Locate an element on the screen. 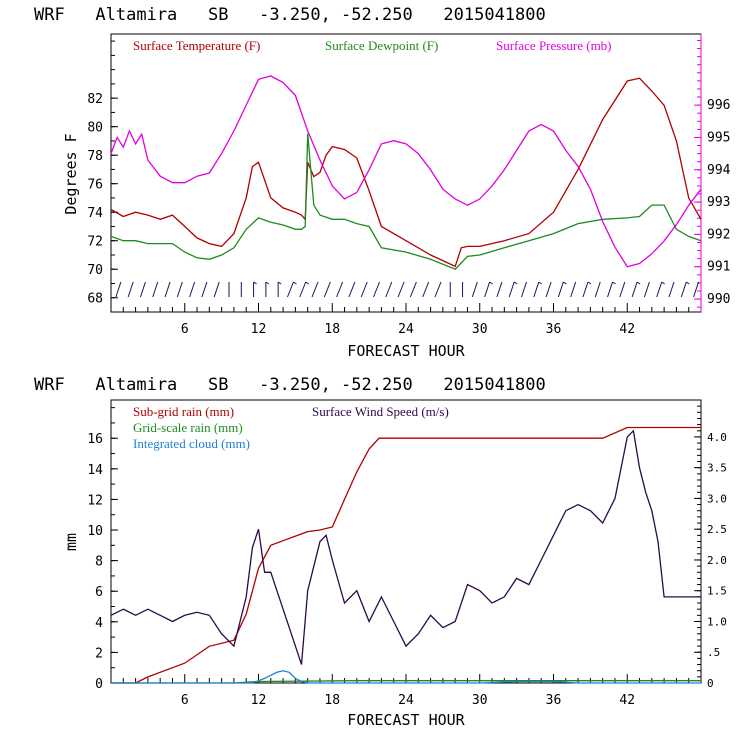 This screenshot has width=740, height=740. y-tick-label: 70 is located at coordinates (95, 270).